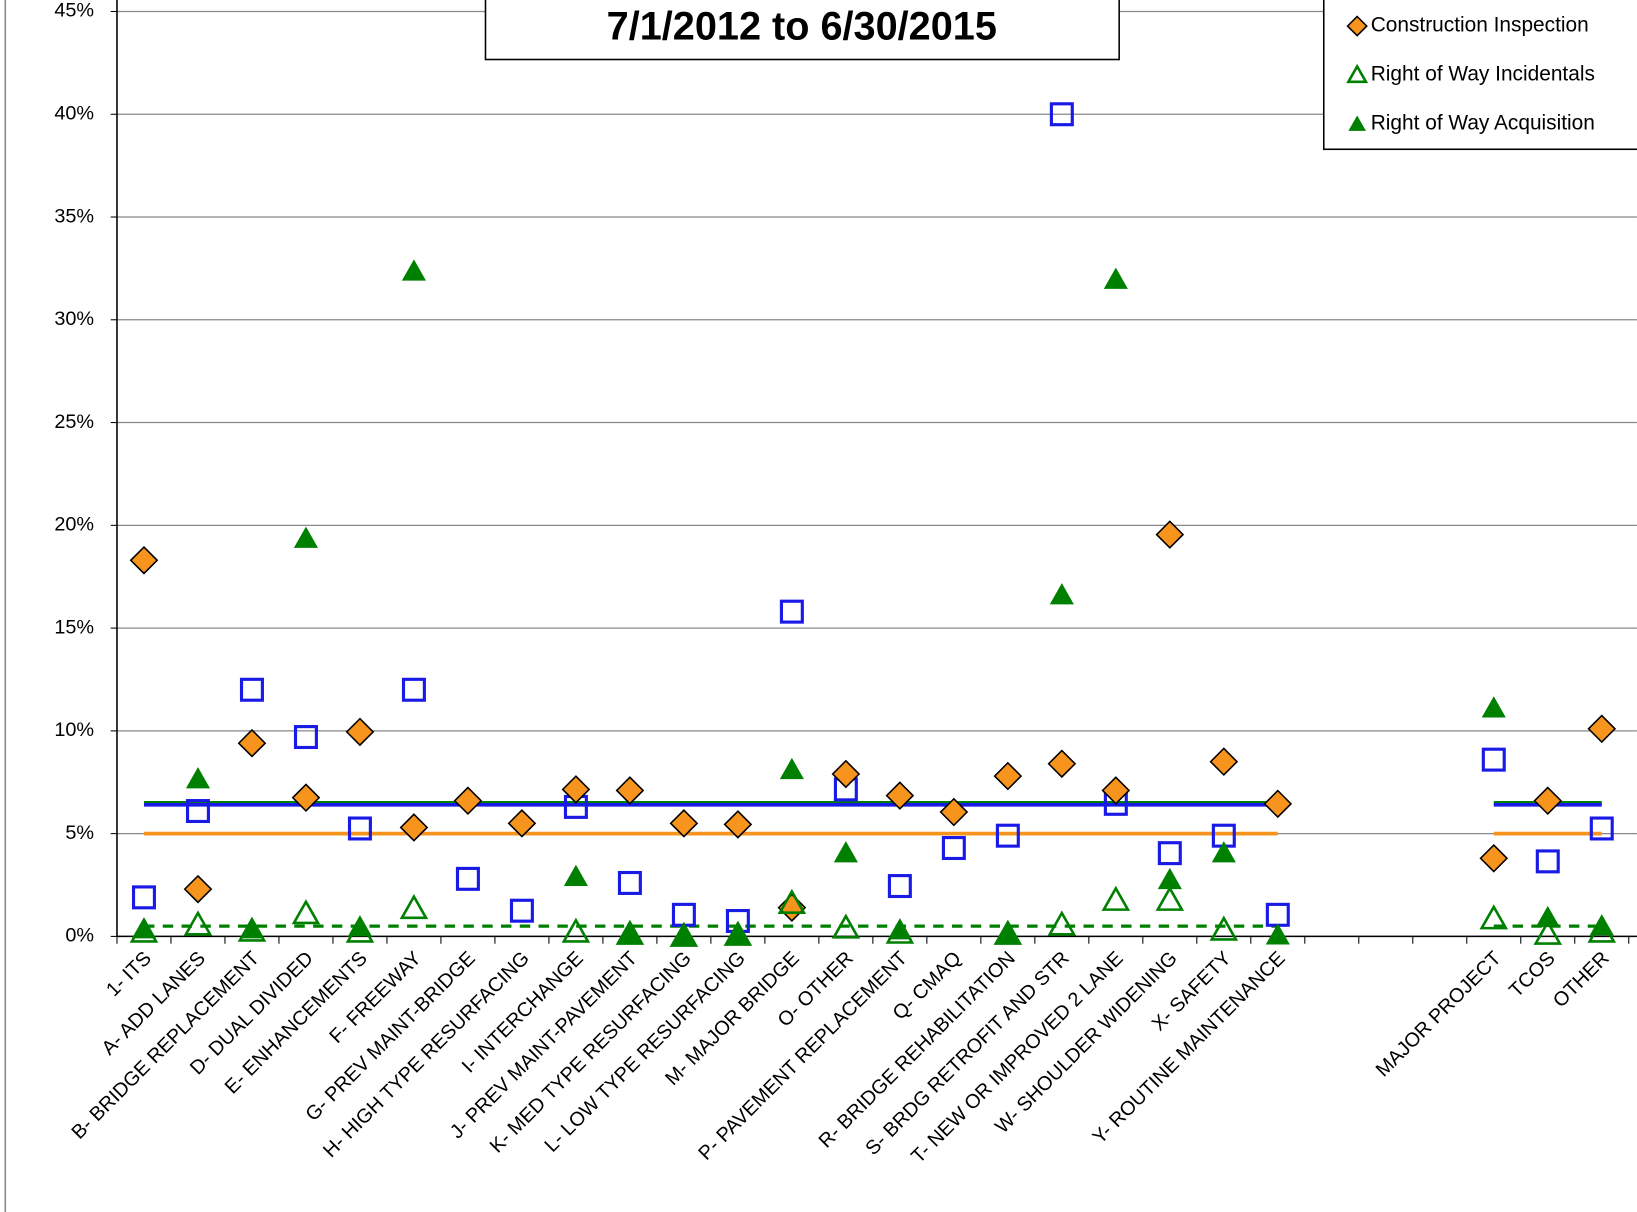  I want to click on y-tick-label: 5%, so click(79, 833).